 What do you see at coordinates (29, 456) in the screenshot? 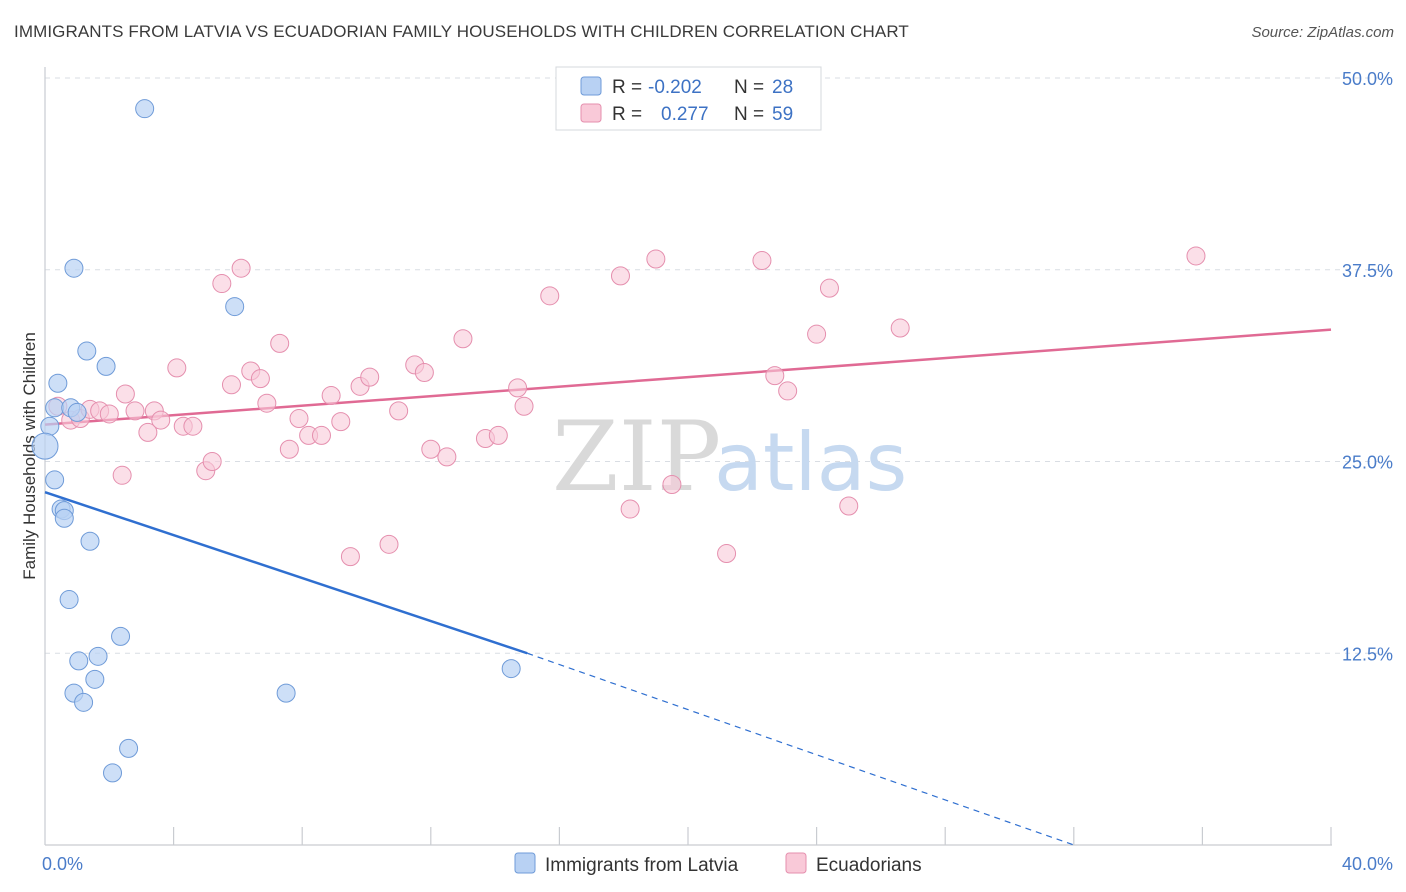
I see `y-axis-title: Family Households with Children` at bounding box center [29, 456].